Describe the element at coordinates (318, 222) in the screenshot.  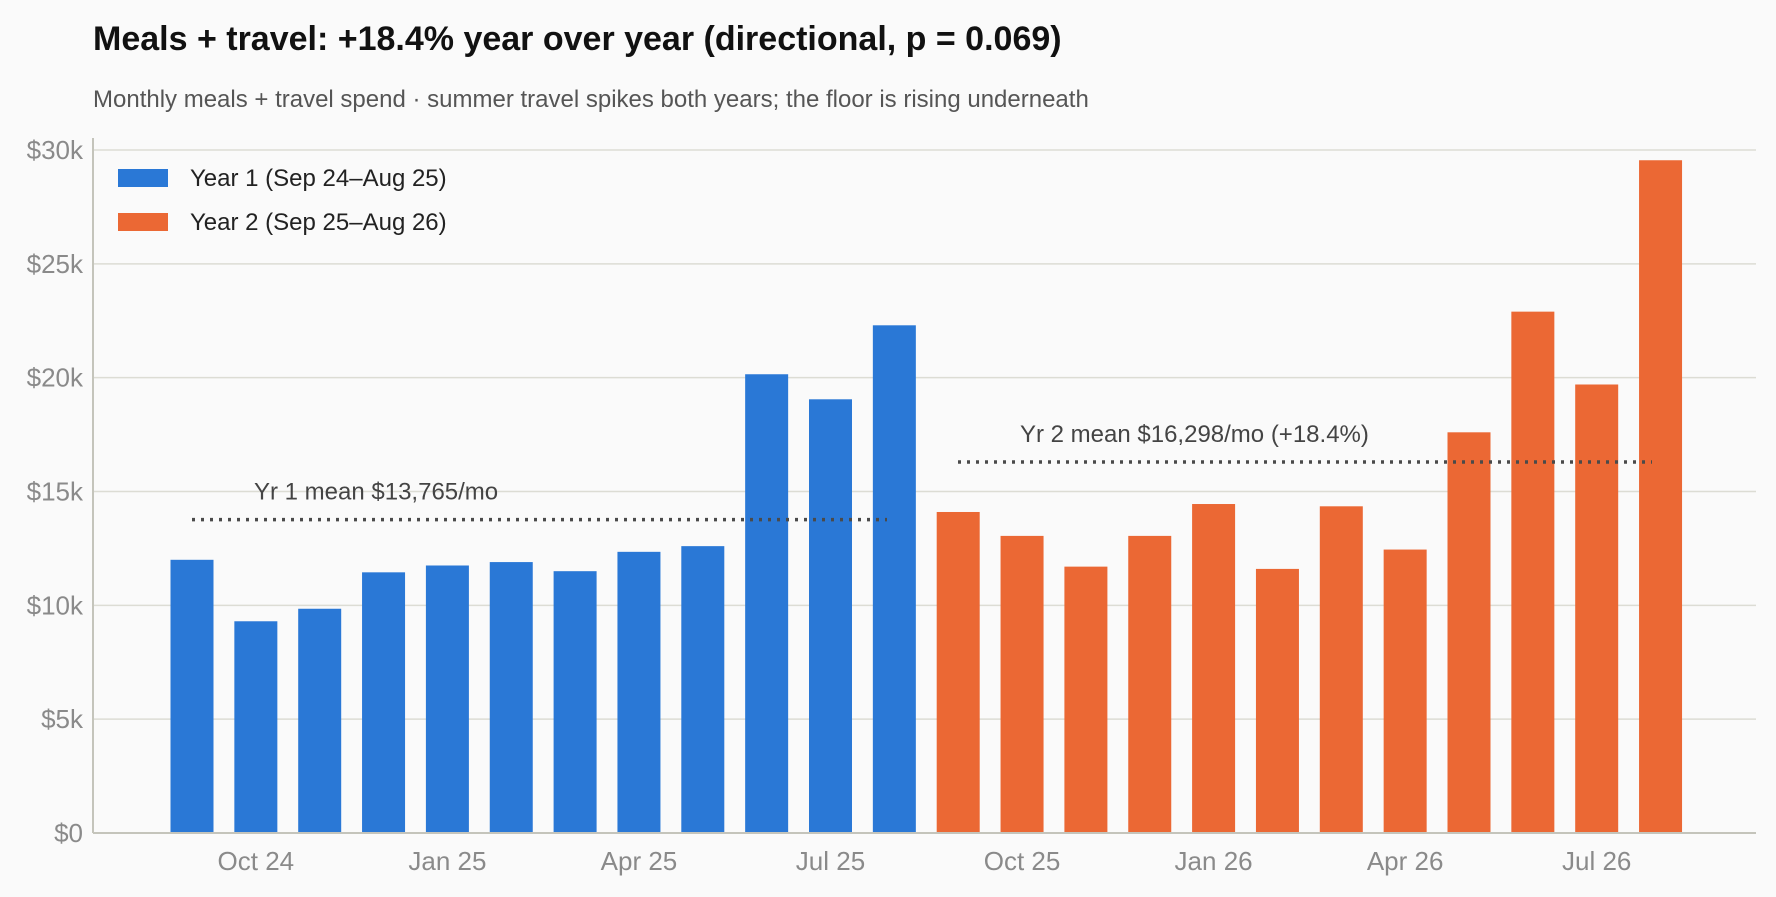
I see `legend-label-series-2: Year 2 (Sep 25–Aug 26)` at that location.